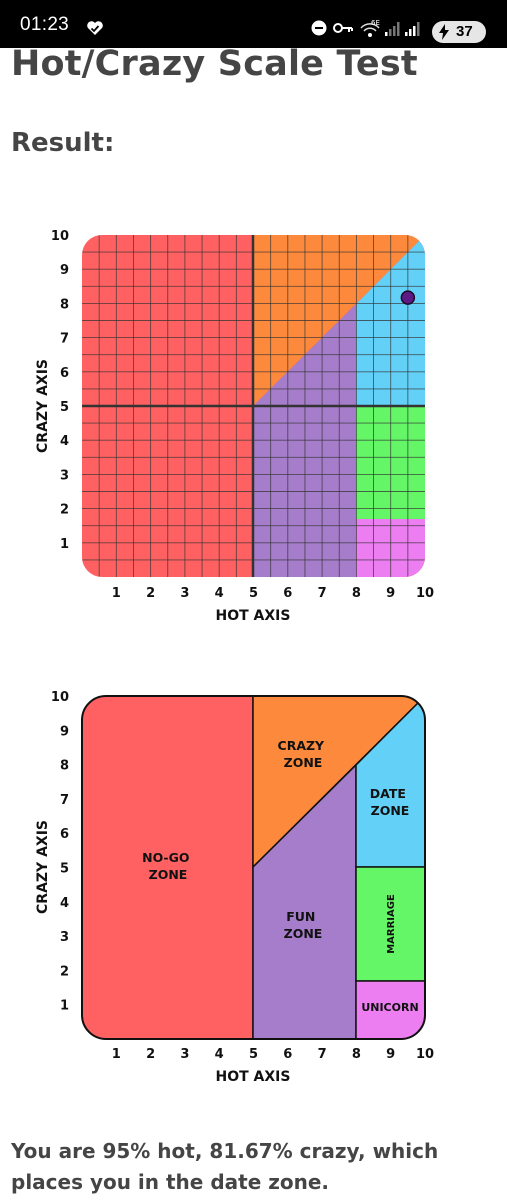 The width and height of the screenshot is (507, 1200). What do you see at coordinates (303, 754) in the screenshot?
I see `crazy-zone-label: CRAZY ZONE` at bounding box center [303, 754].